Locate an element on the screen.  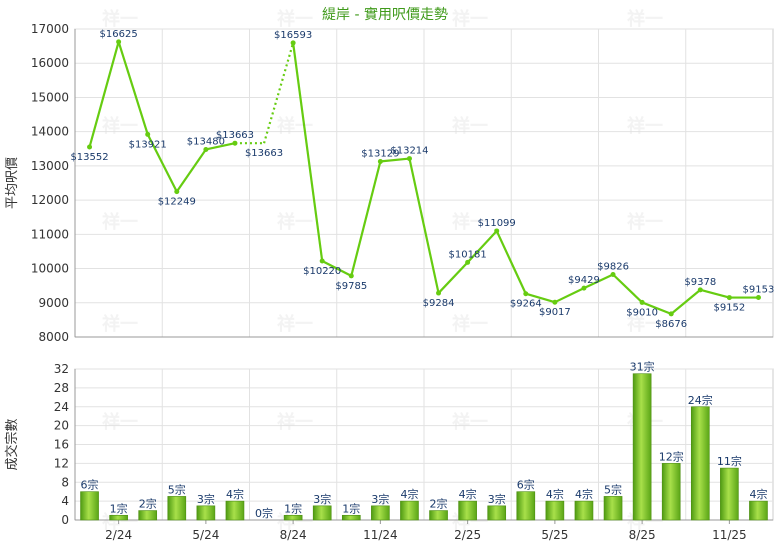
line-y-axis-title: 平均呎價 is located at coordinates (12, 183).